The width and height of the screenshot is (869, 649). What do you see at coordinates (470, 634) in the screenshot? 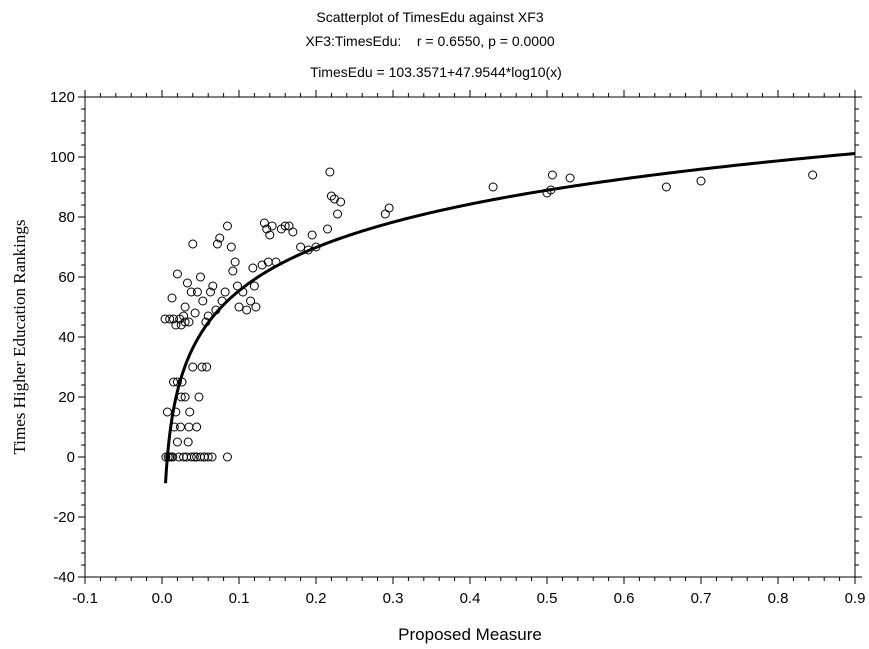
I see `x-axis-label: Proposed Measure` at bounding box center [470, 634].